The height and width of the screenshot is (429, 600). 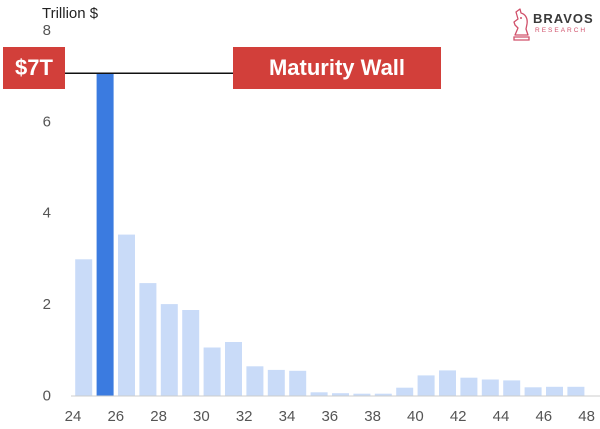 I want to click on brand-logo: BRAVOS RESEARCH, so click(x=554, y=24).